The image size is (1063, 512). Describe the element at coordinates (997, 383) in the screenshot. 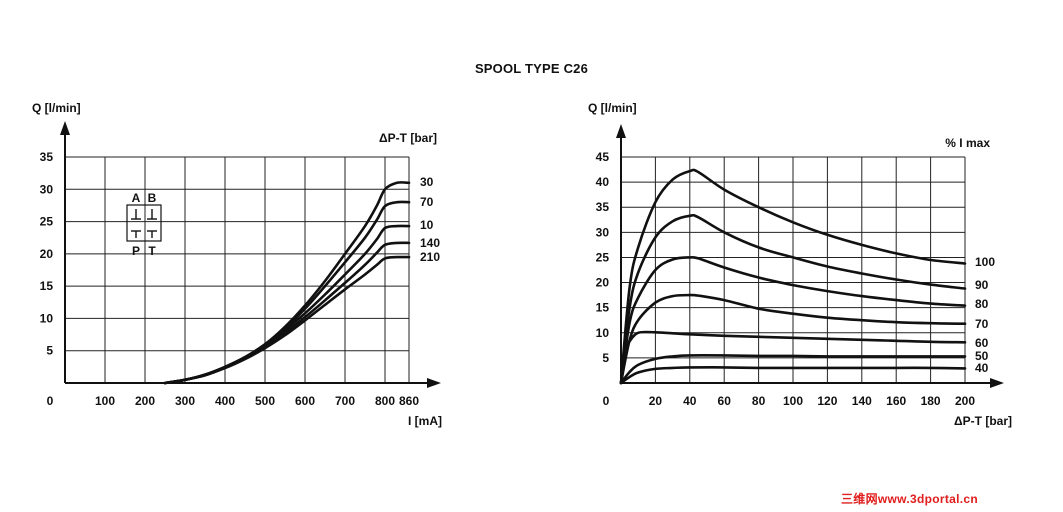

I see `right-x-axis-arrow` at that location.